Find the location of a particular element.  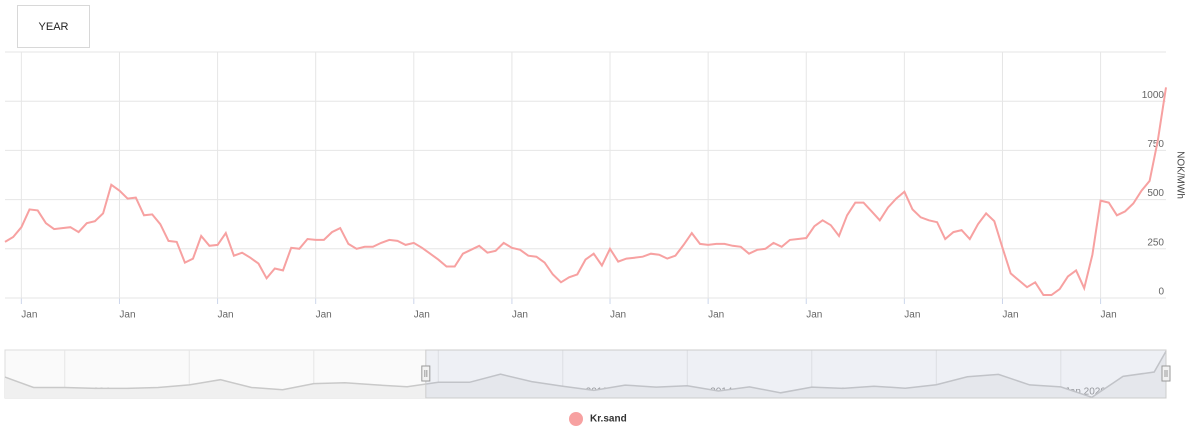

range-button-label: YEAR is located at coordinates (54, 27).